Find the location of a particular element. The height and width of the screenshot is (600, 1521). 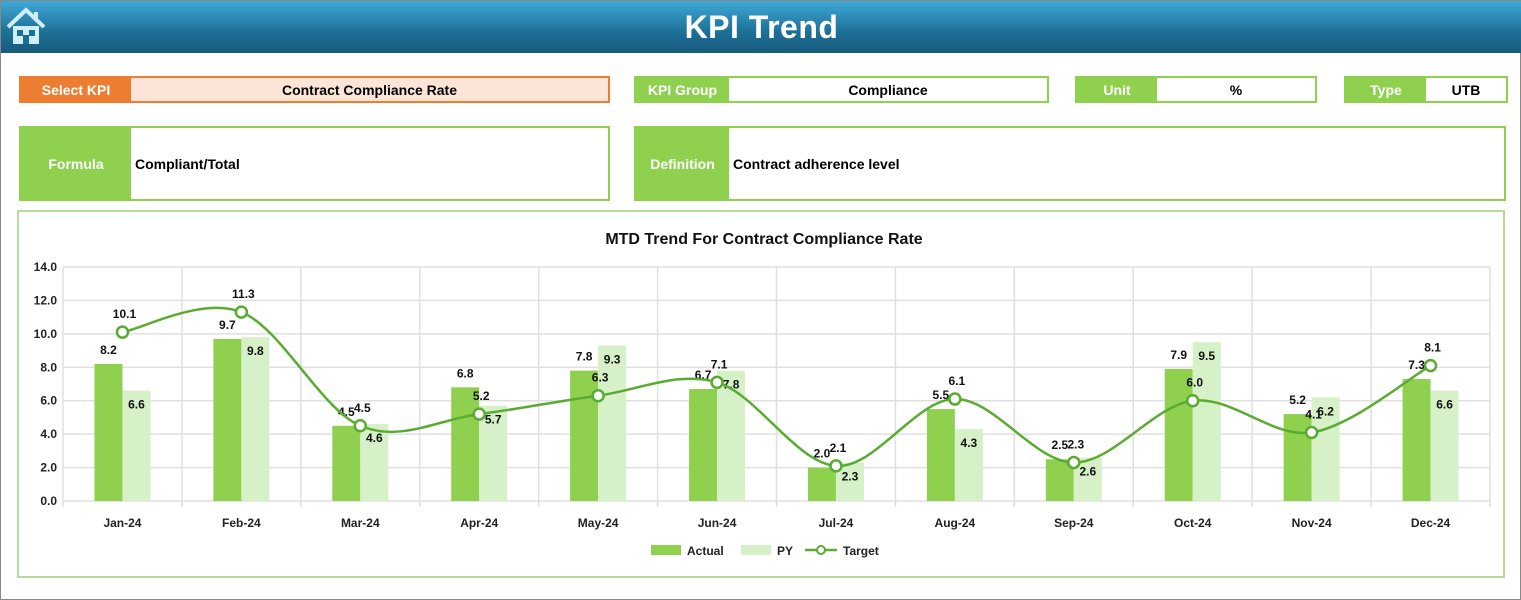

data-label-actual: 7.8 is located at coordinates (584, 357).